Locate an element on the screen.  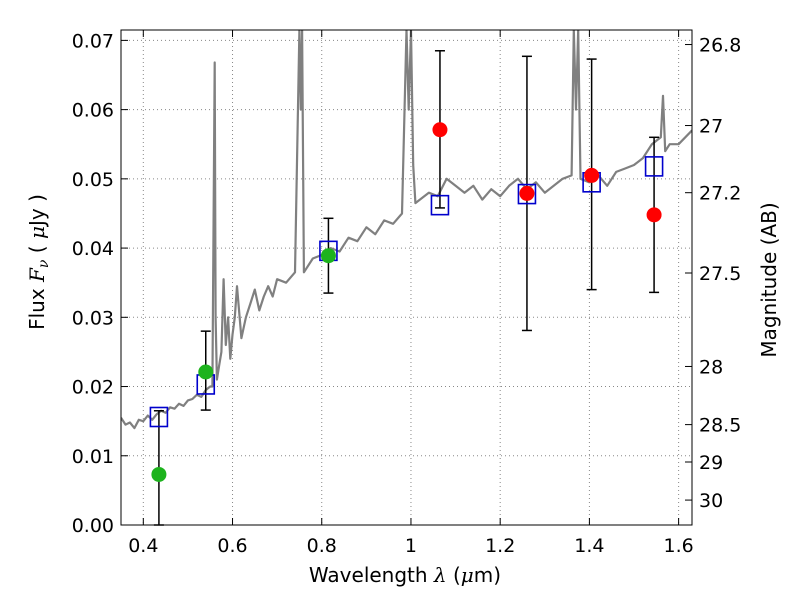
y-tick-label: 0.06 is located at coordinates (93, 111).